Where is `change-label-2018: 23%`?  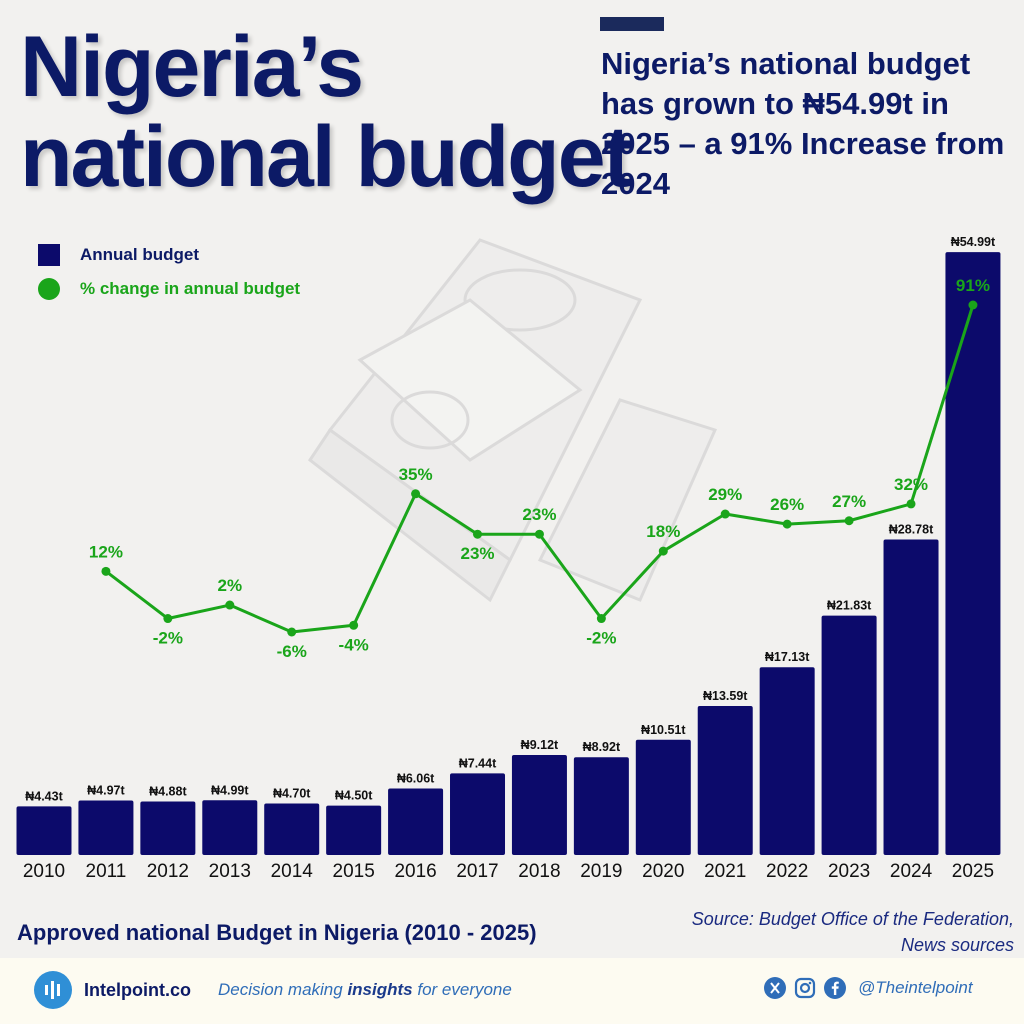
change-label-2018: 23% is located at coordinates (539, 514).